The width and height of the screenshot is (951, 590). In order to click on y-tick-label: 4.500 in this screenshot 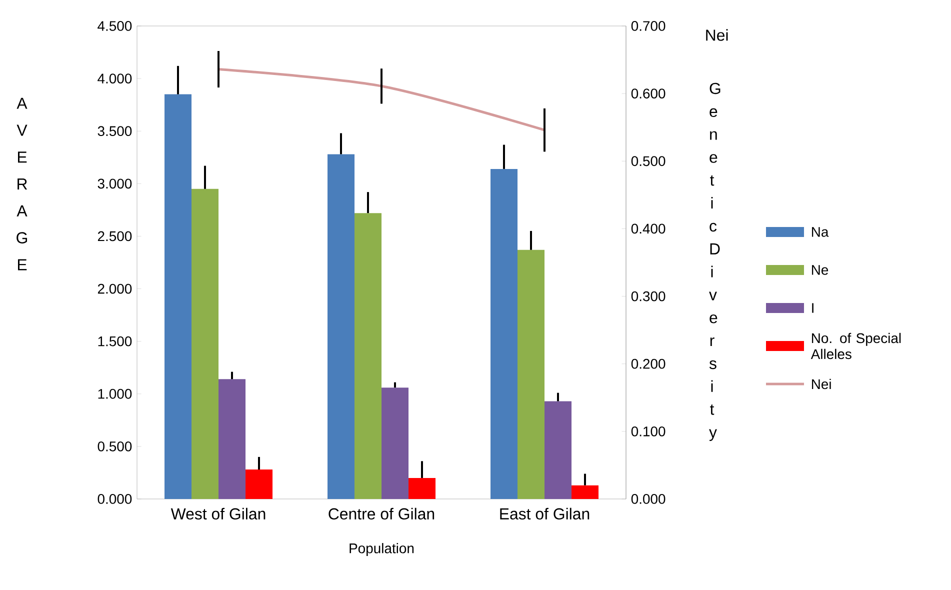, I will do `click(115, 26)`.